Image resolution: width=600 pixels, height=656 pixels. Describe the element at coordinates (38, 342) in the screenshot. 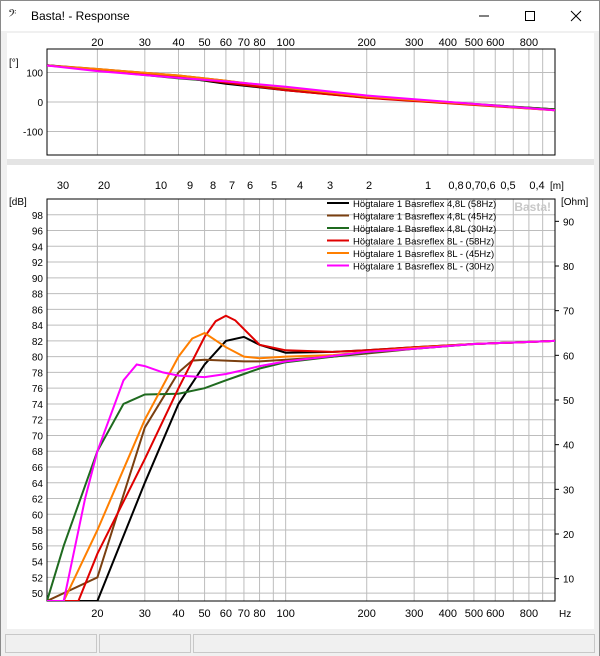

I see `y-tick-label: 82` at that location.